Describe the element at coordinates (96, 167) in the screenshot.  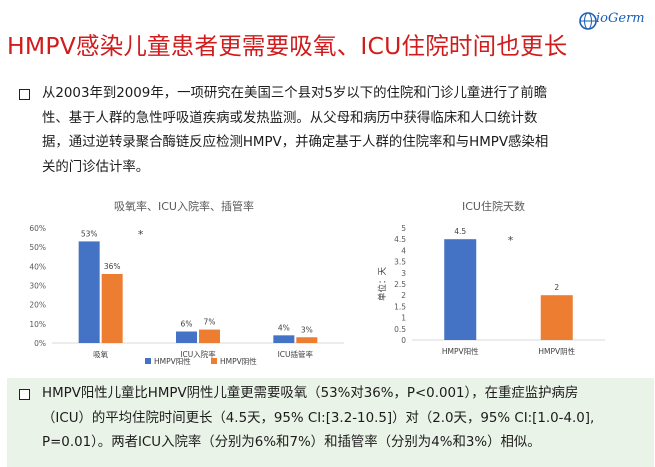
I see `intro-line: 关的门诊估计率。` at that location.